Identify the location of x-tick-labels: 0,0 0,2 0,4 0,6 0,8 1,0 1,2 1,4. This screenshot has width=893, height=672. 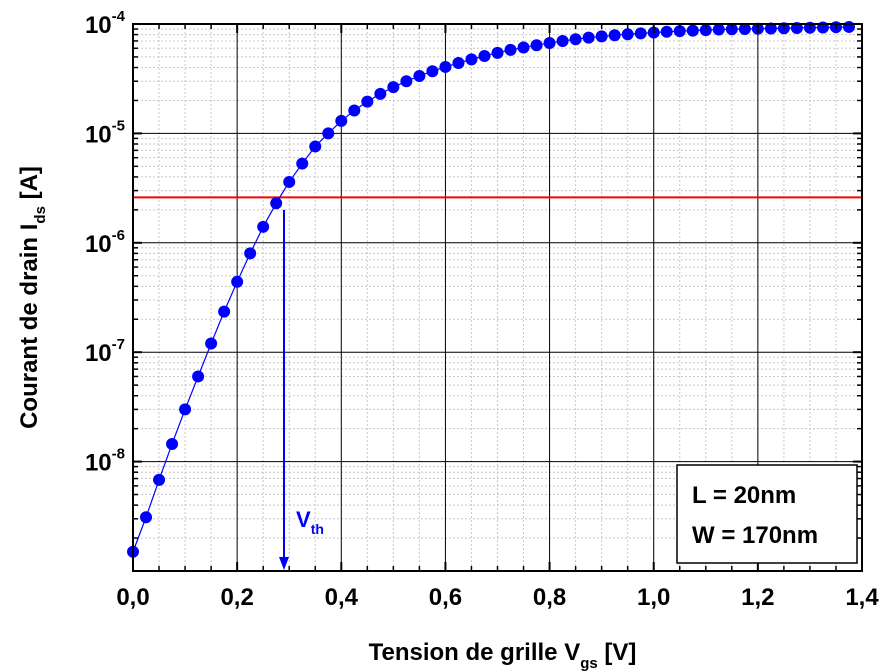
(497, 597).